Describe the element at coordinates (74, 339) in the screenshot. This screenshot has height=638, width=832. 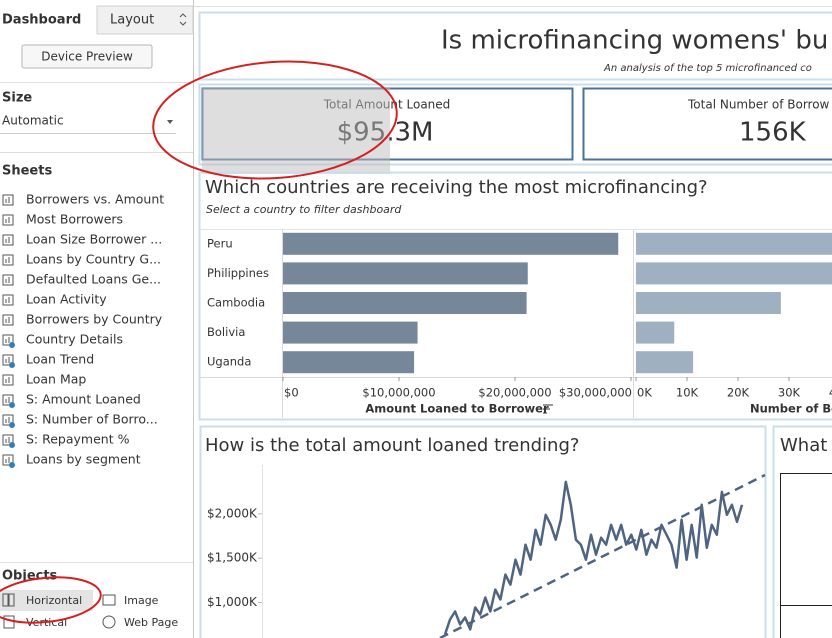
I see `sheet-item: Country Details` at that location.